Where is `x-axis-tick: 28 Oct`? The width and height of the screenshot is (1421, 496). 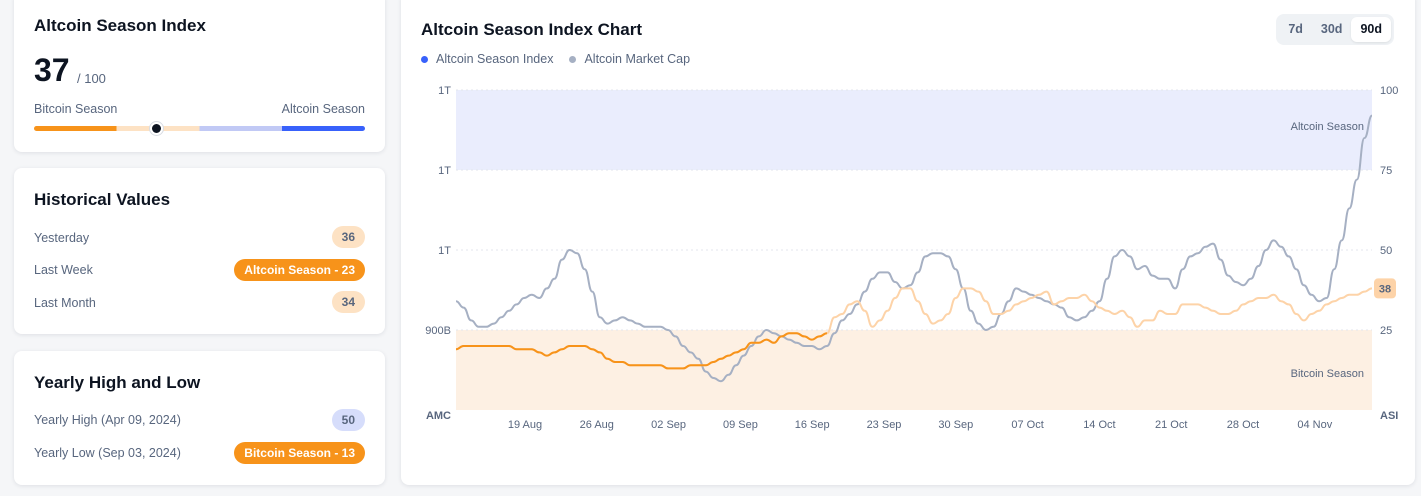
x-axis-tick: 28 Oct is located at coordinates (1243, 425).